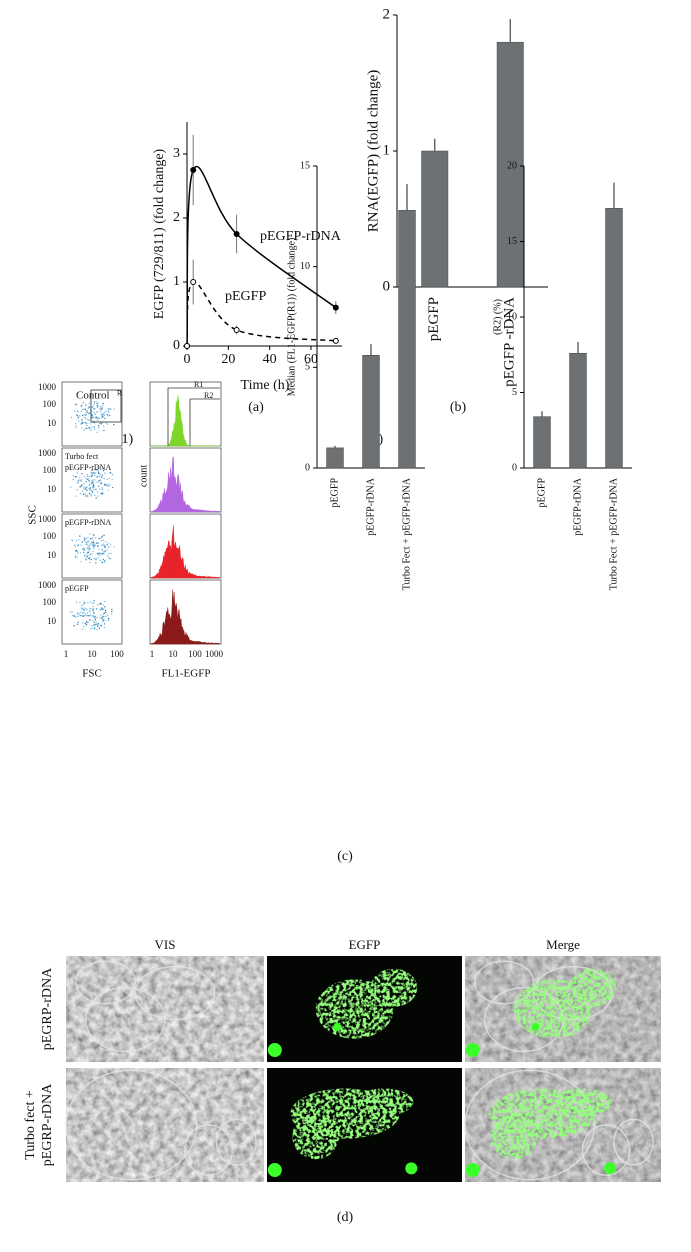 Image resolution: width=691 pixels, height=1252 pixels. What do you see at coordinates (66, 654) in the screenshot?
I see `x-tick-label: 1` at bounding box center [66, 654].